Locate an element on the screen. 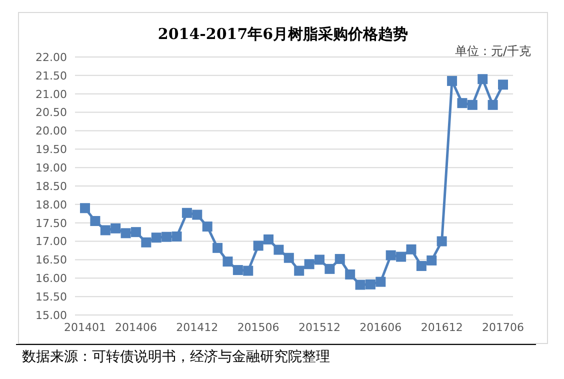  y-tick-label: 22.00 is located at coordinates (51, 57).